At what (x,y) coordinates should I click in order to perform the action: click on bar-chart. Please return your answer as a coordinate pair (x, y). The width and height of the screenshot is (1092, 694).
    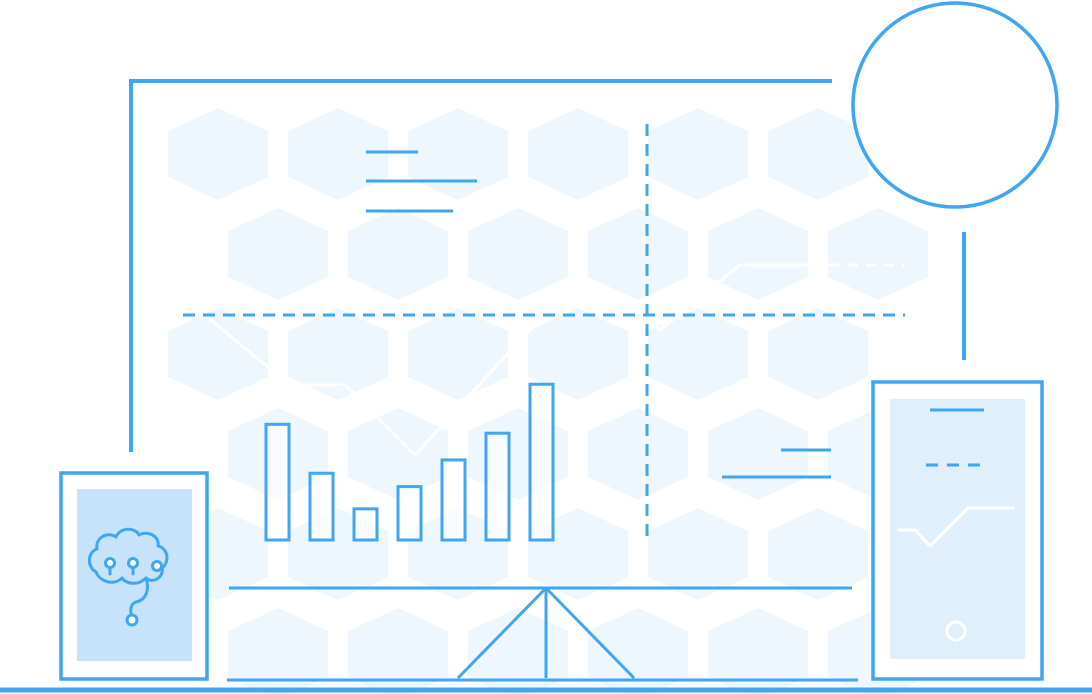
    Looking at the image, I should click on (409, 462).